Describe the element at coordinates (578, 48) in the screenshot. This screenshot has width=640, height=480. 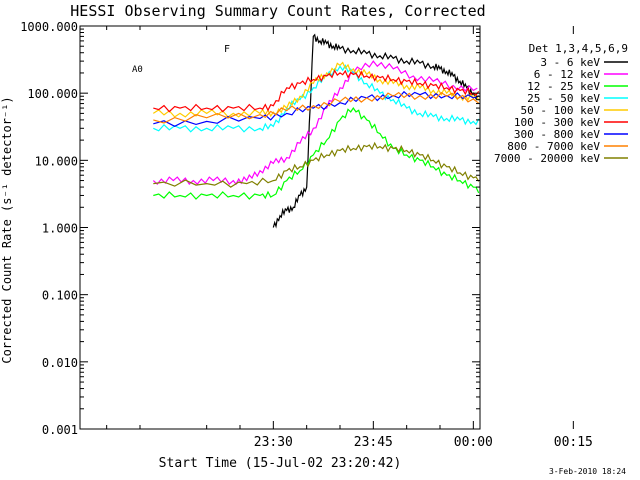
I see `legend-title: Det 1,3,4,5,6,9` at that location.